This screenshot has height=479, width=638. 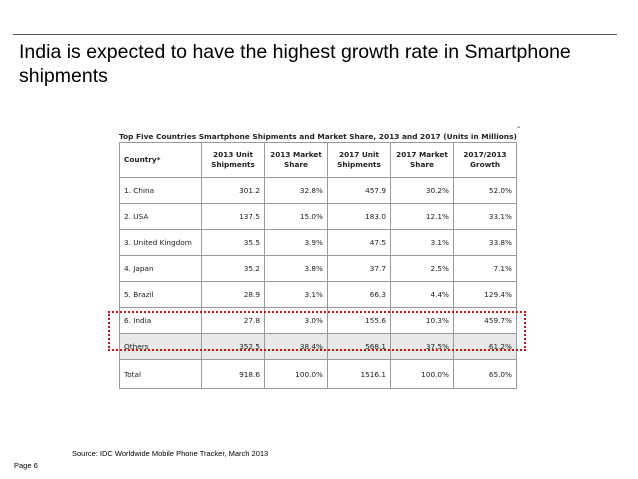 I want to click on cell-2017-shipments: 47.5, so click(x=359, y=242).